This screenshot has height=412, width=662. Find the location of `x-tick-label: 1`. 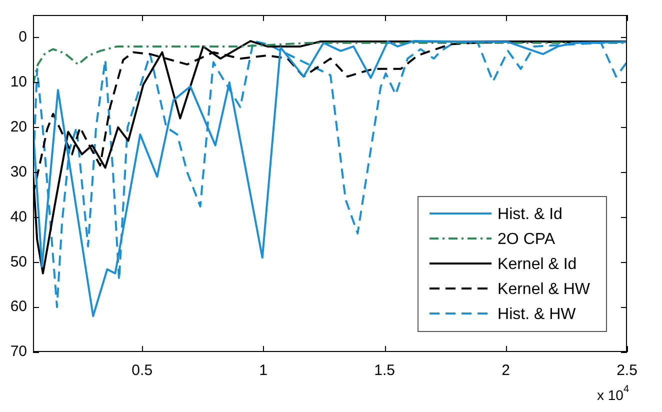

x-tick-label: 1 is located at coordinates (263, 371).